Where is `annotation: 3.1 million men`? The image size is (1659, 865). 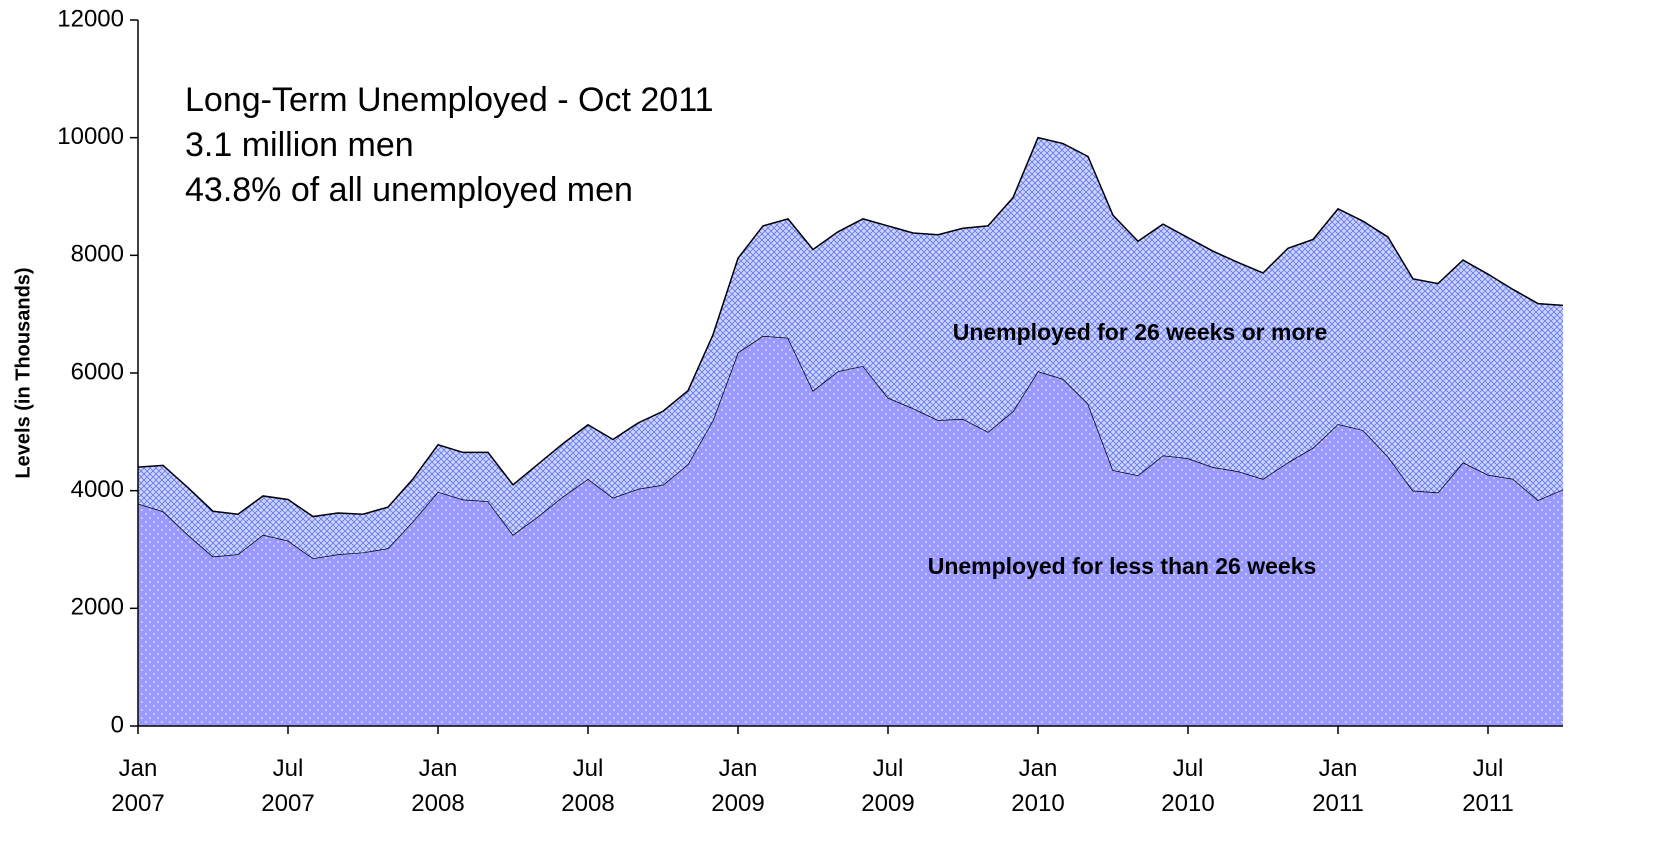 annotation: 3.1 million men is located at coordinates (299, 145).